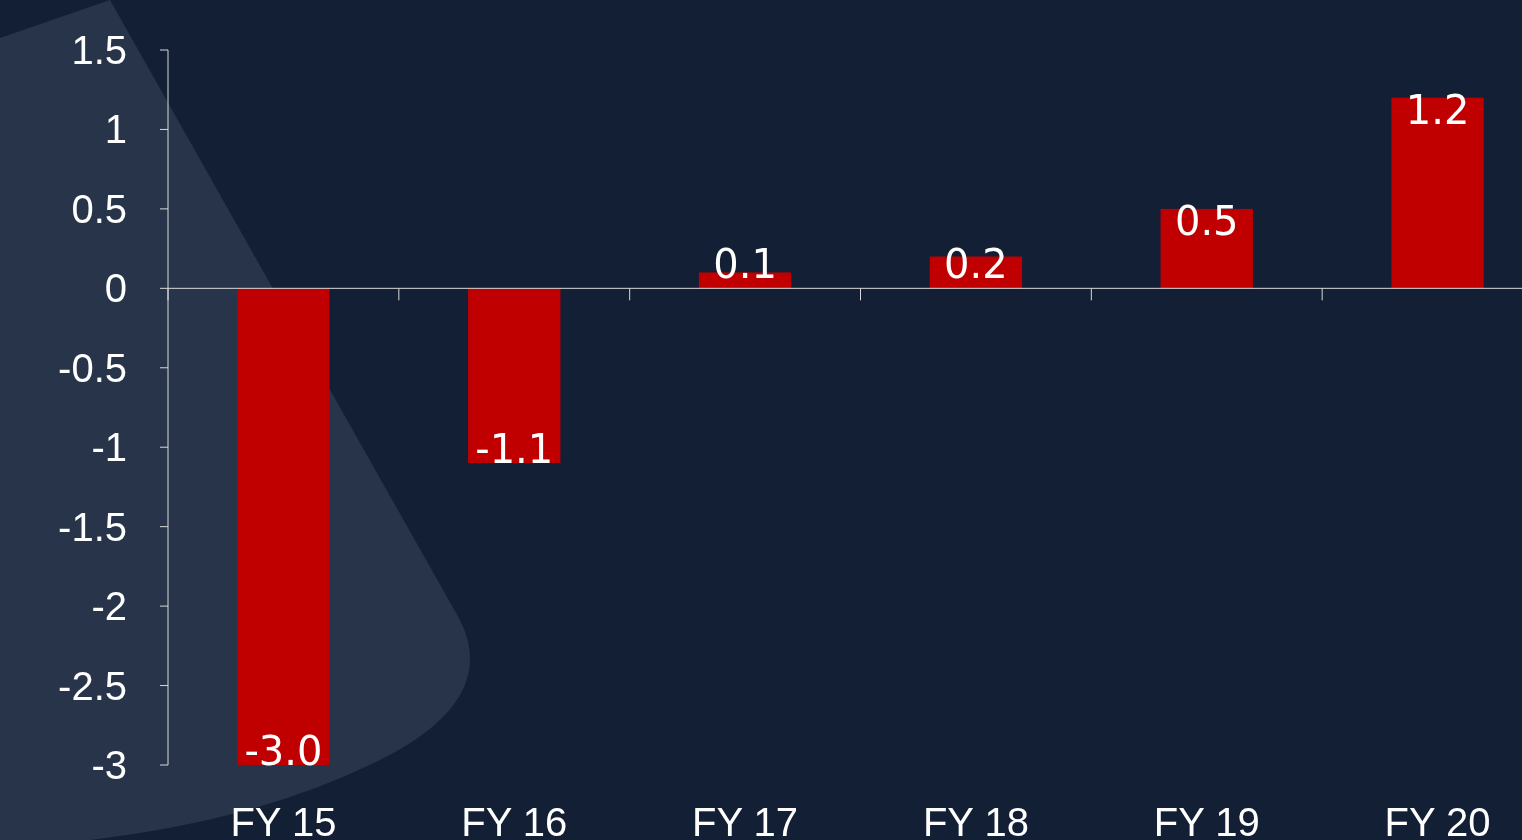  Describe the element at coordinates (976, 264) in the screenshot. I see `data-label: 0.2` at that location.